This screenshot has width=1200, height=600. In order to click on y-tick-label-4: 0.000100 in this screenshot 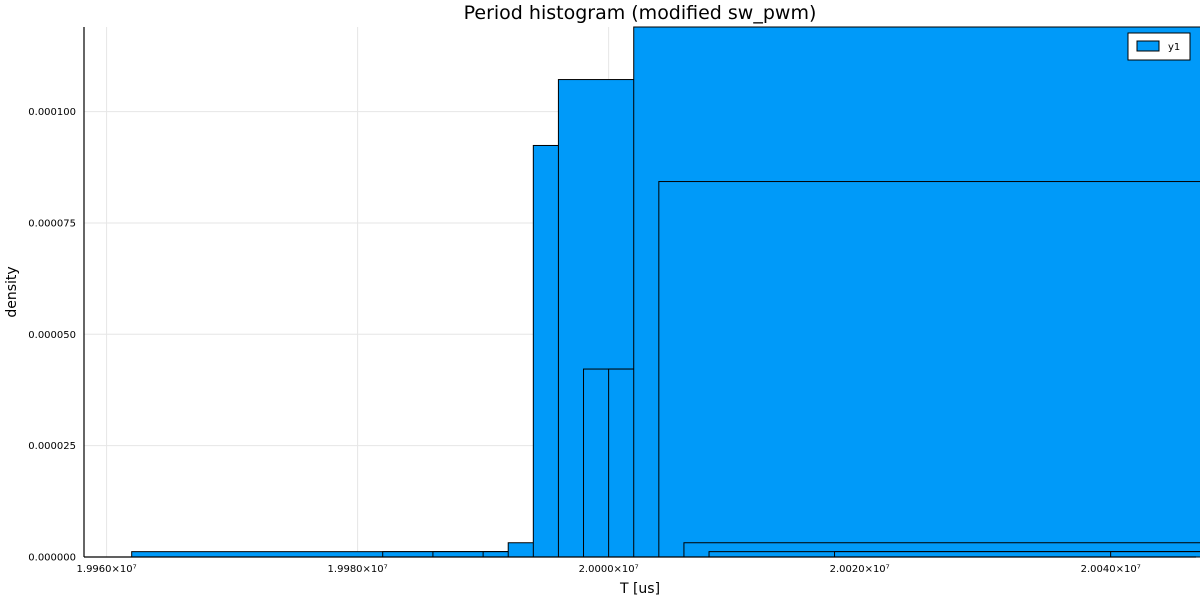, I will do `click(52, 112)`.